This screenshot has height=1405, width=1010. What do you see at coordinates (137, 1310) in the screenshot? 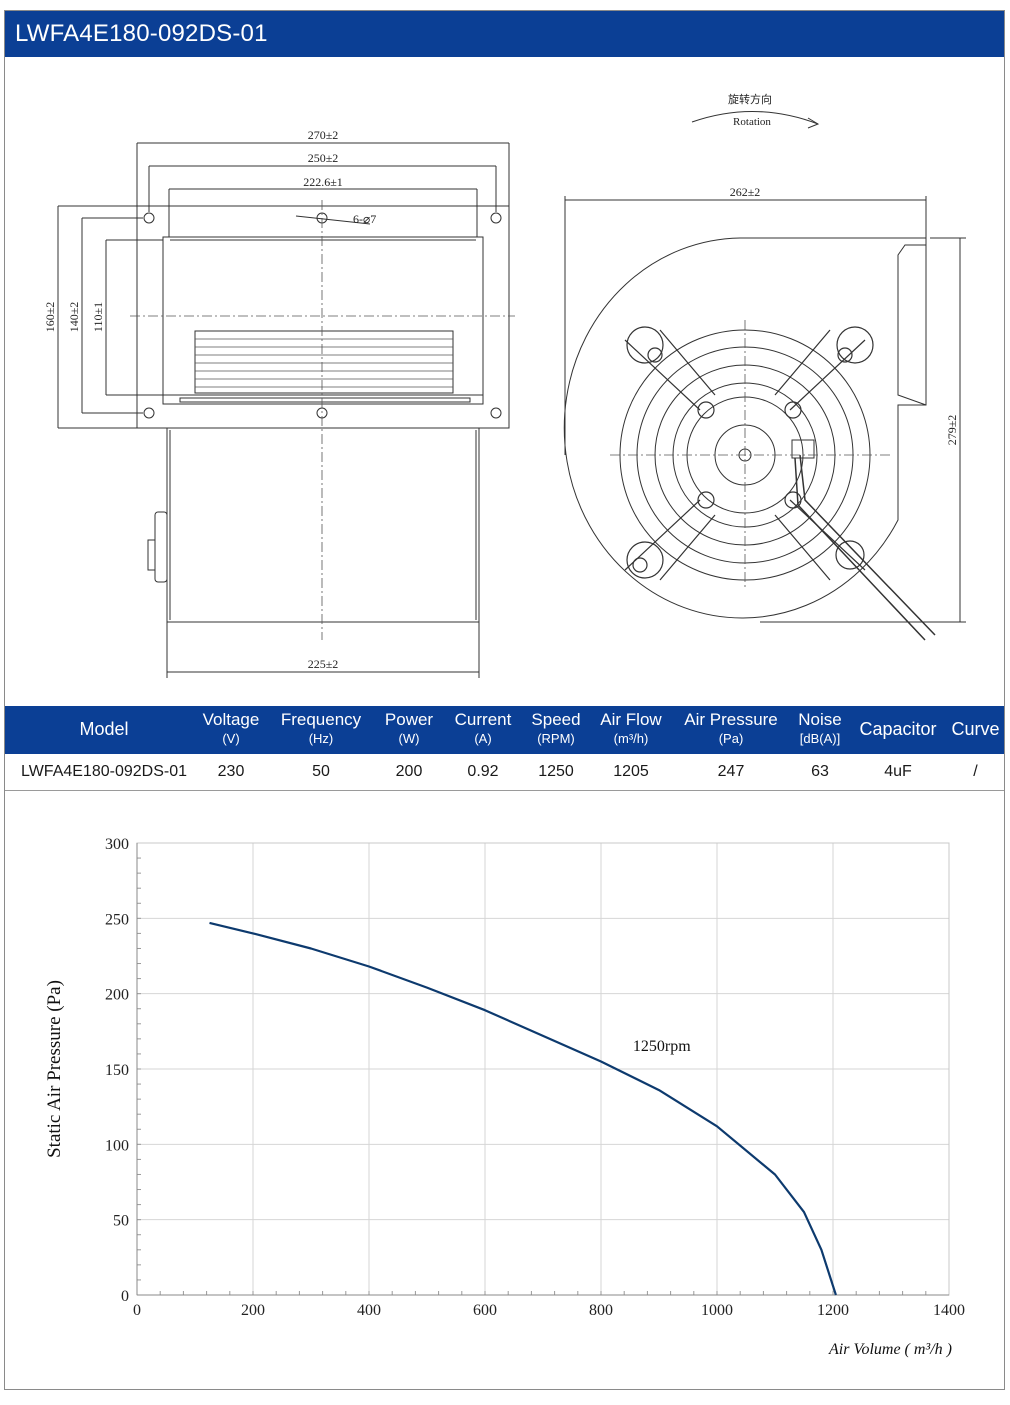
I see `x-tick-label: 0` at bounding box center [137, 1310].